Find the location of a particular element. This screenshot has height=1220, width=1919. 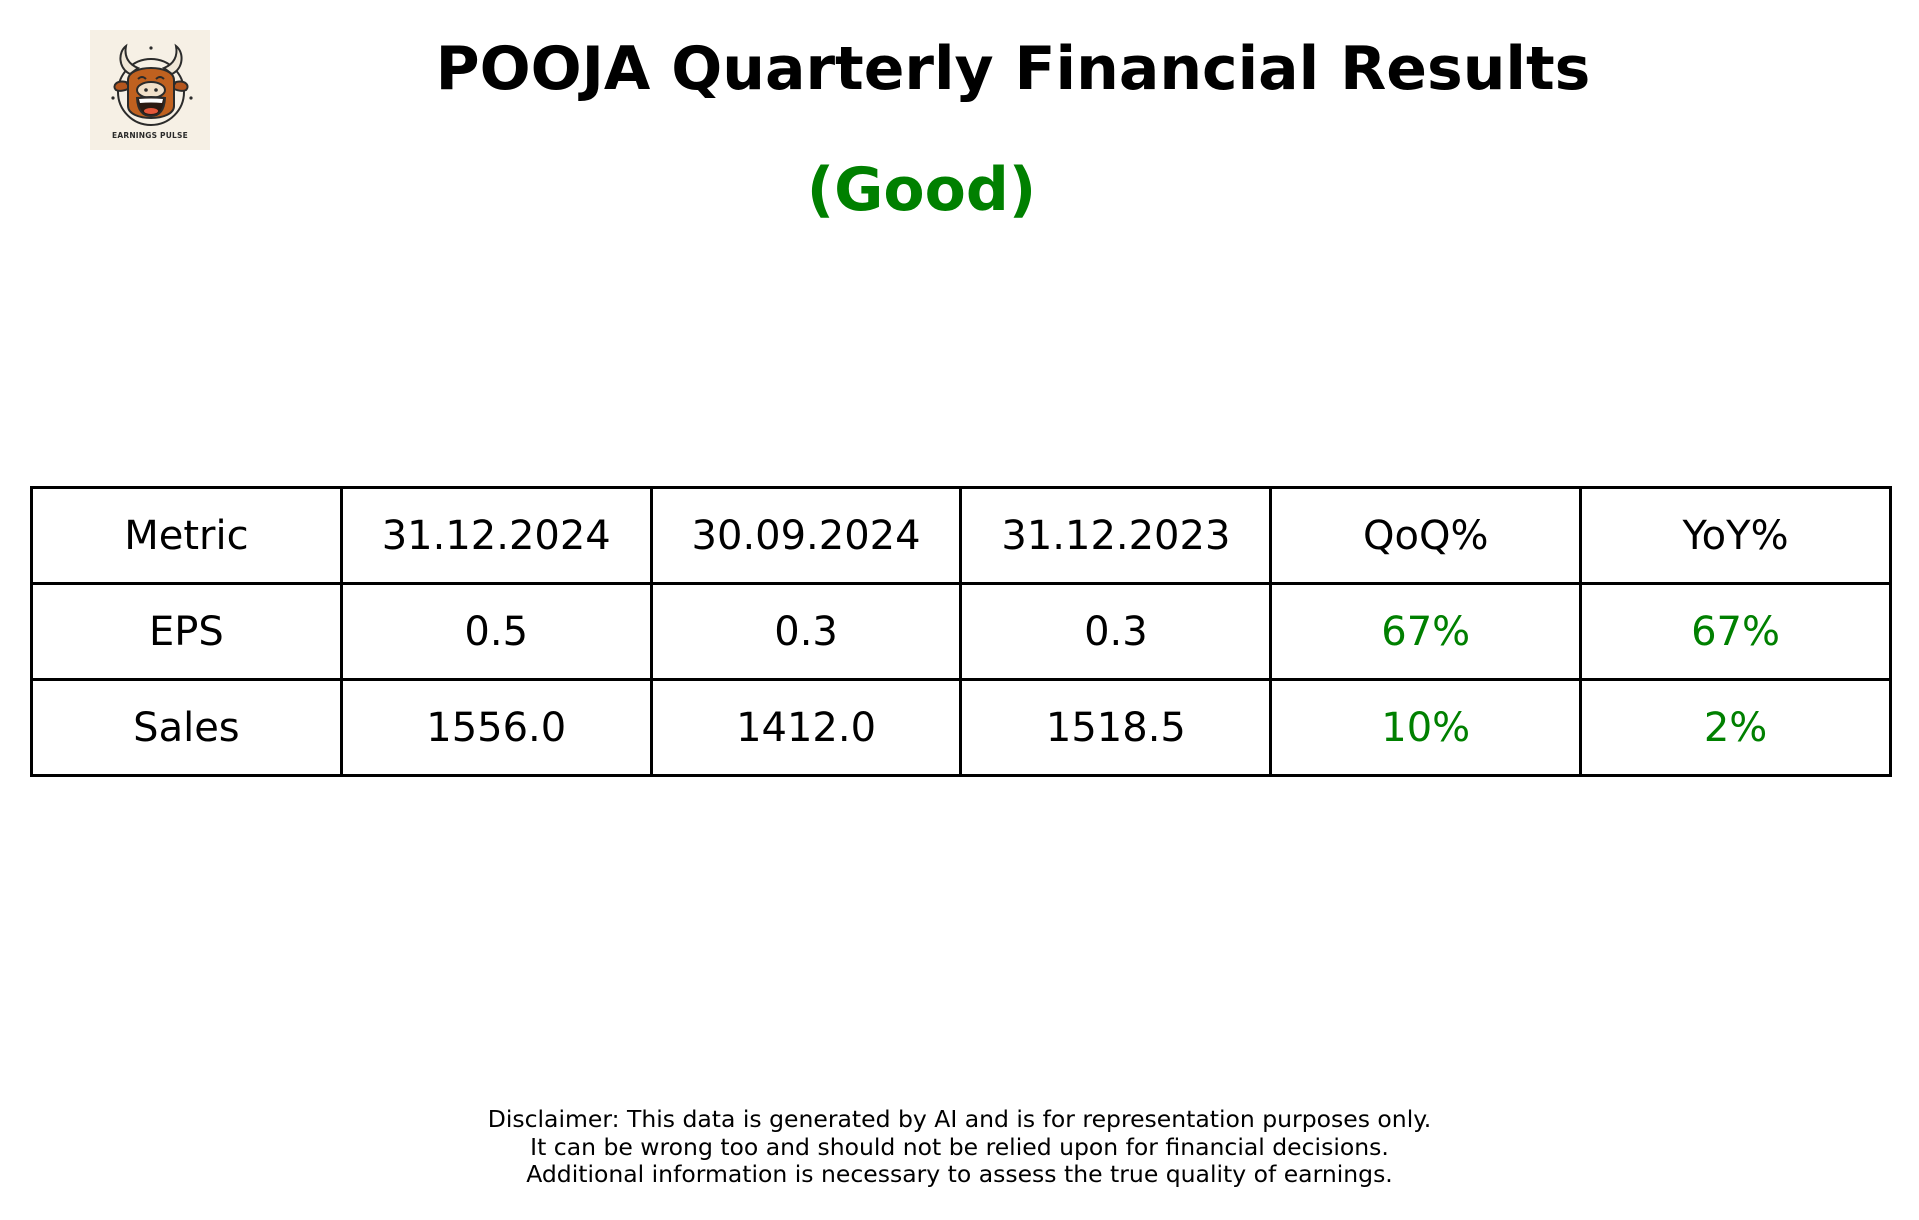

metric-name: Sales is located at coordinates (186, 727).